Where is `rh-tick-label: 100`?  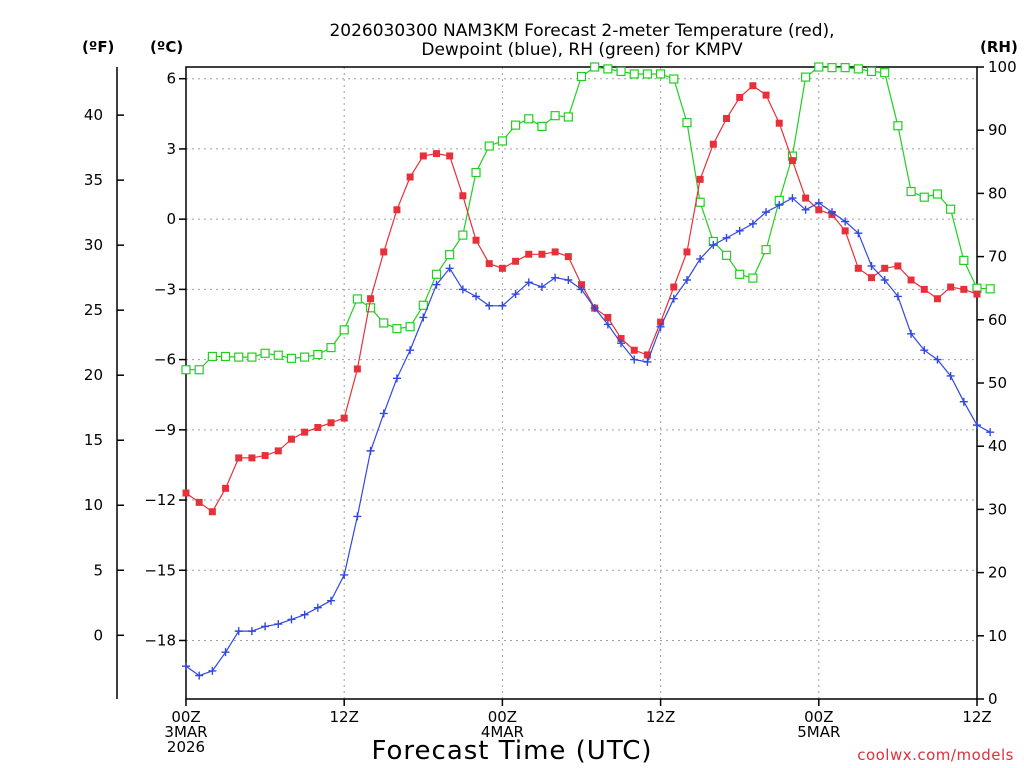 rh-tick-label: 100 is located at coordinates (1002, 67).